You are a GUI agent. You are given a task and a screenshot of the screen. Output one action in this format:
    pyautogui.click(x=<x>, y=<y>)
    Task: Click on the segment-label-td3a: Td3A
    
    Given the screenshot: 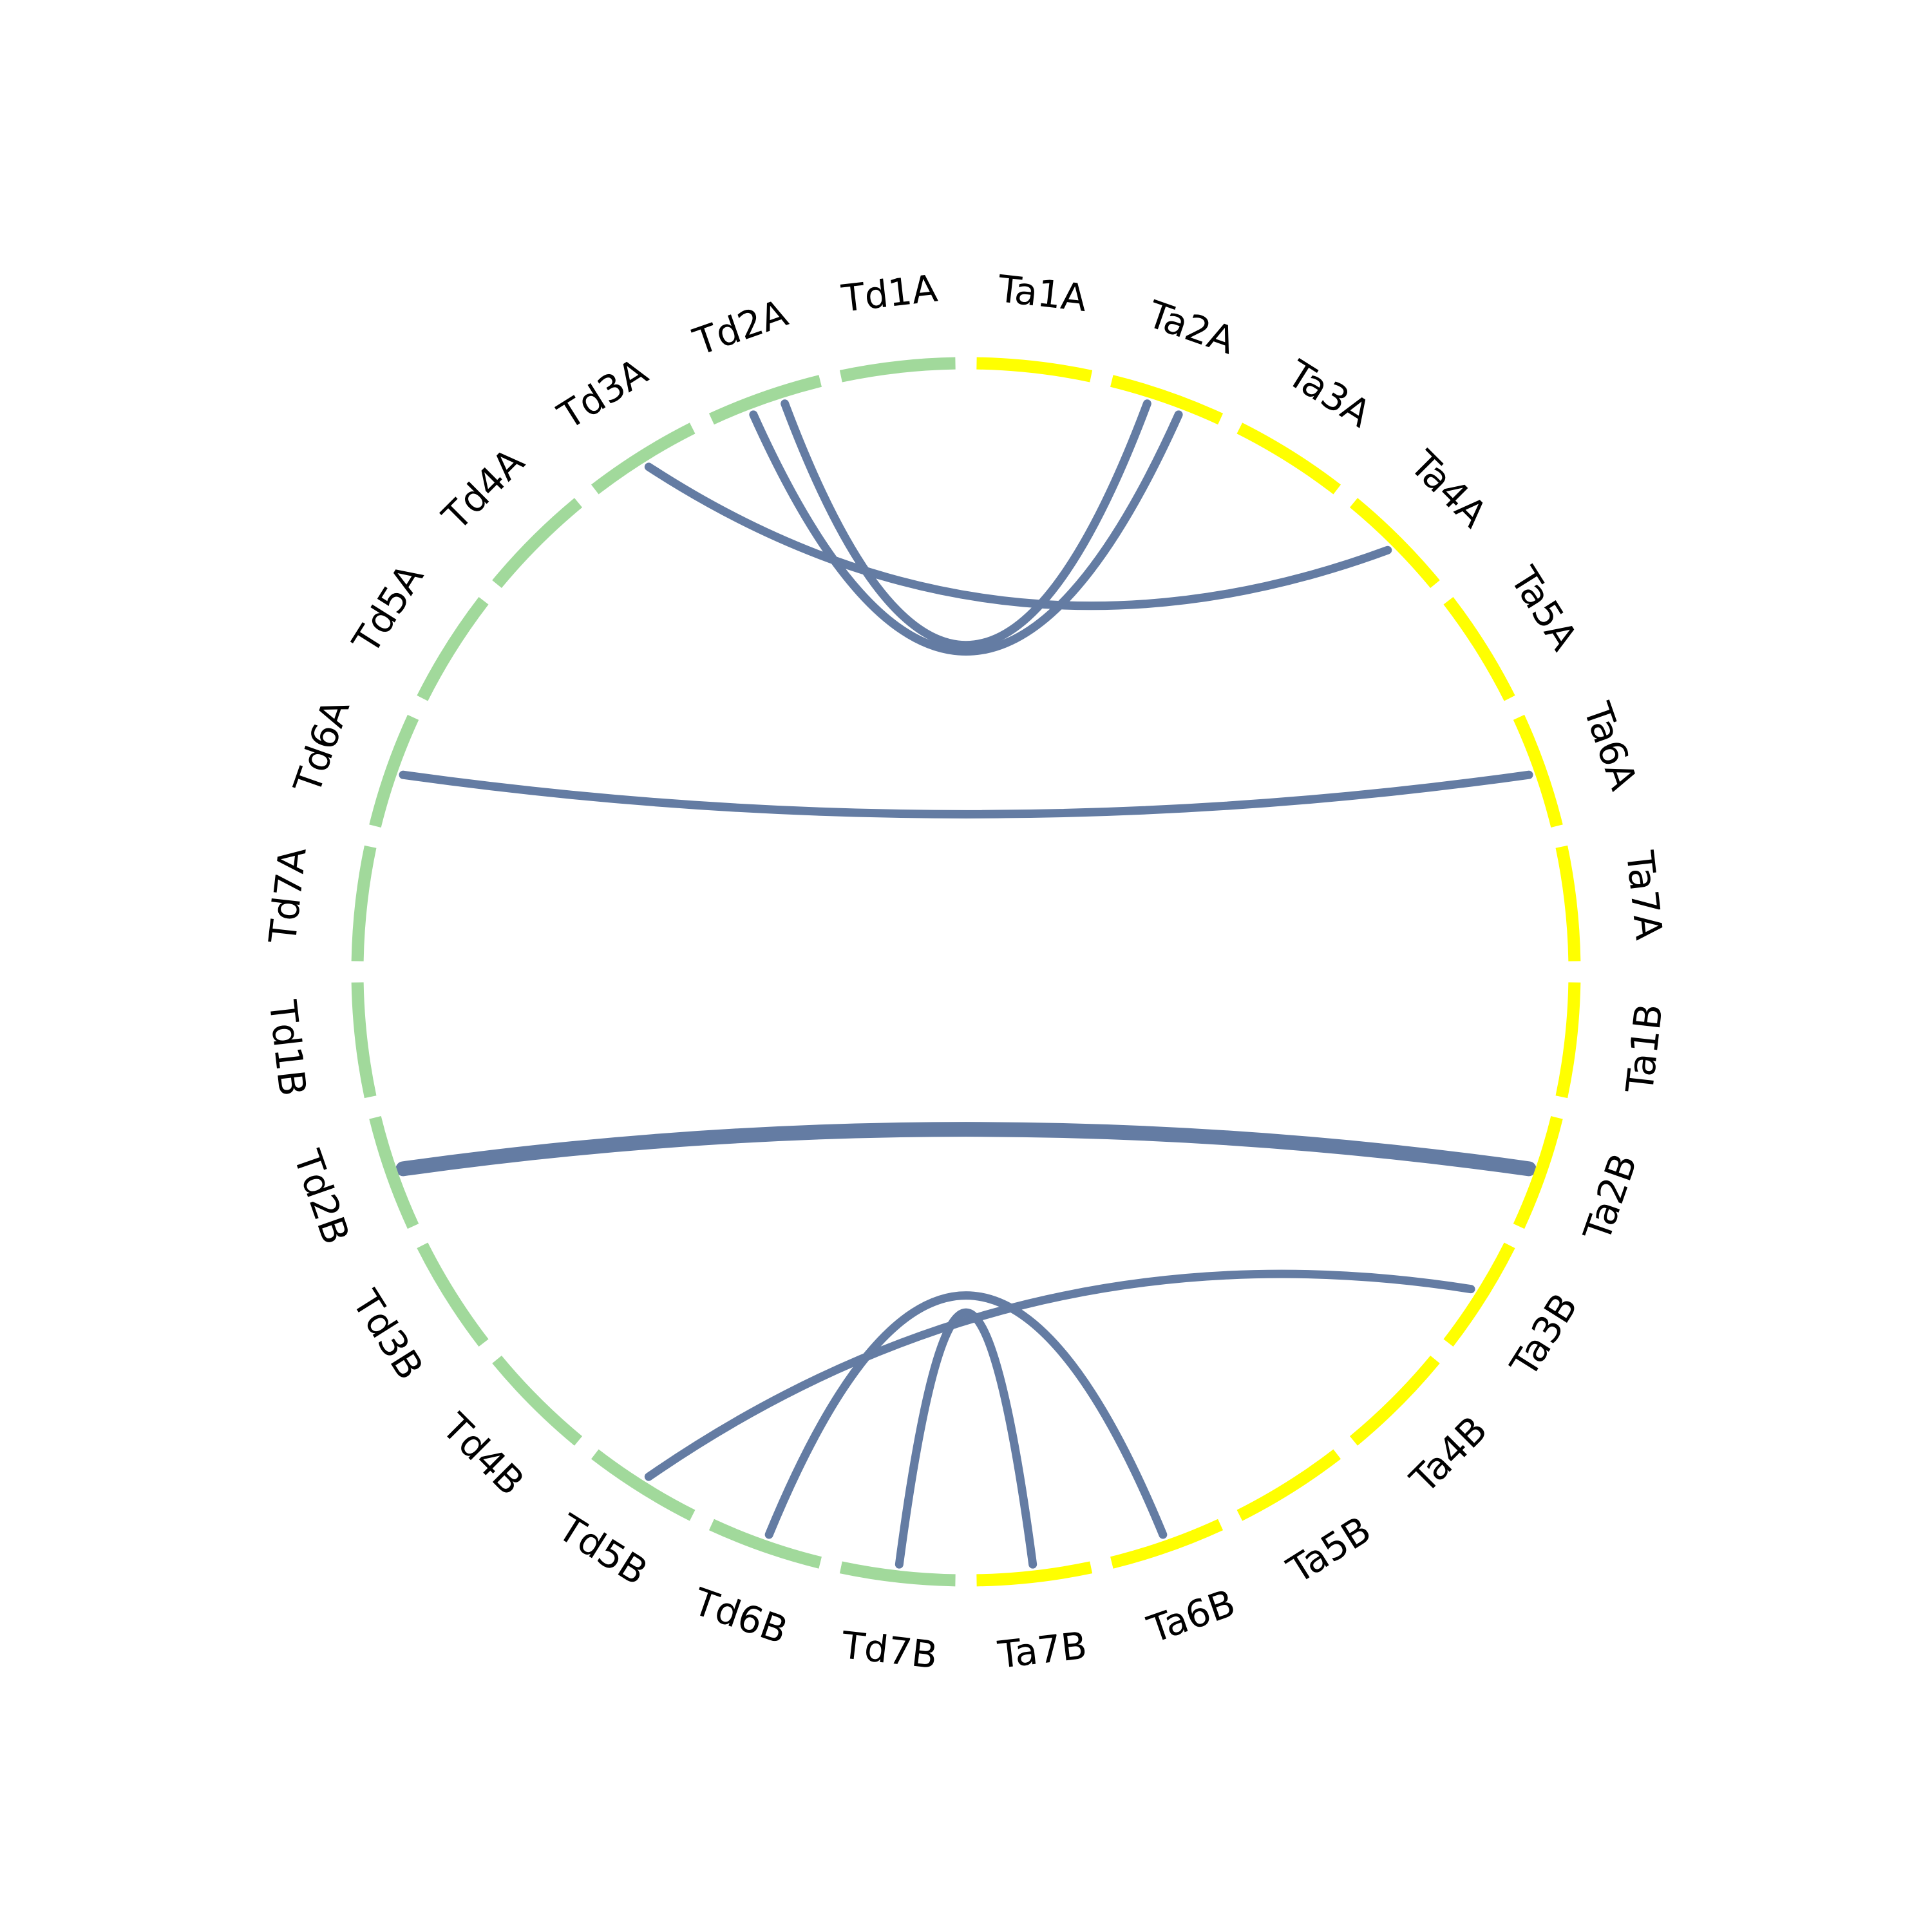 What is the action you would take?
    pyautogui.click(x=603, y=394)
    